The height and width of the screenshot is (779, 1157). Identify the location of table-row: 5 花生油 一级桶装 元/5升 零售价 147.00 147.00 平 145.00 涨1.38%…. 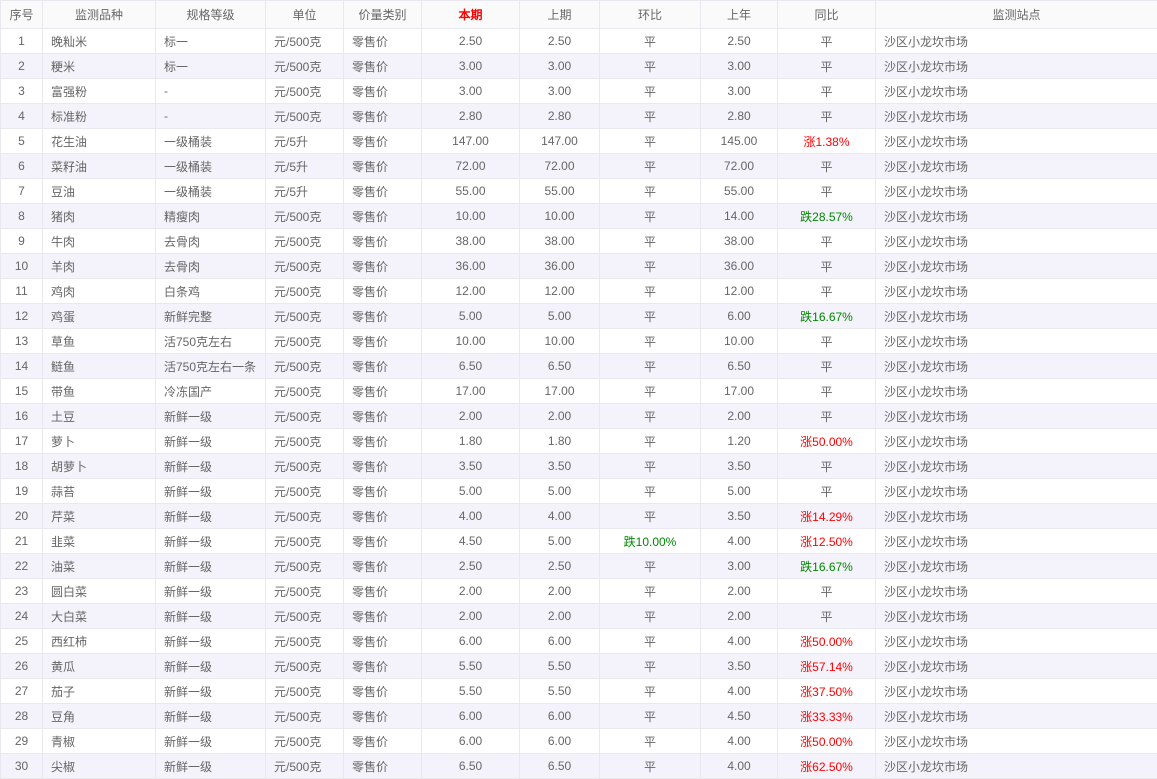
(578, 141).